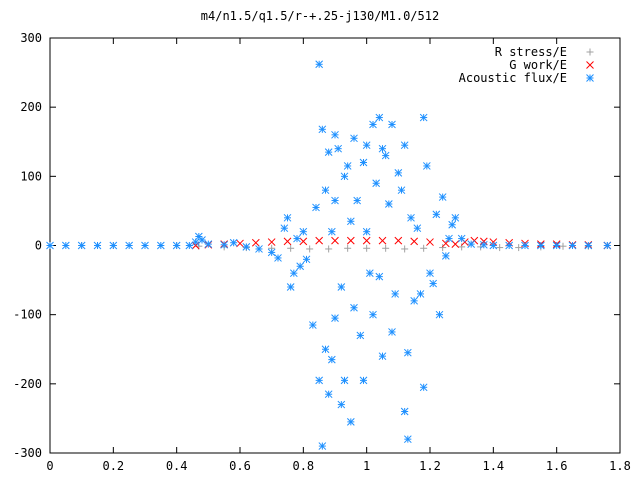 The width and height of the screenshot is (640, 480). What do you see at coordinates (27, 384) in the screenshot?
I see `y-tick-label: -200` at bounding box center [27, 384].